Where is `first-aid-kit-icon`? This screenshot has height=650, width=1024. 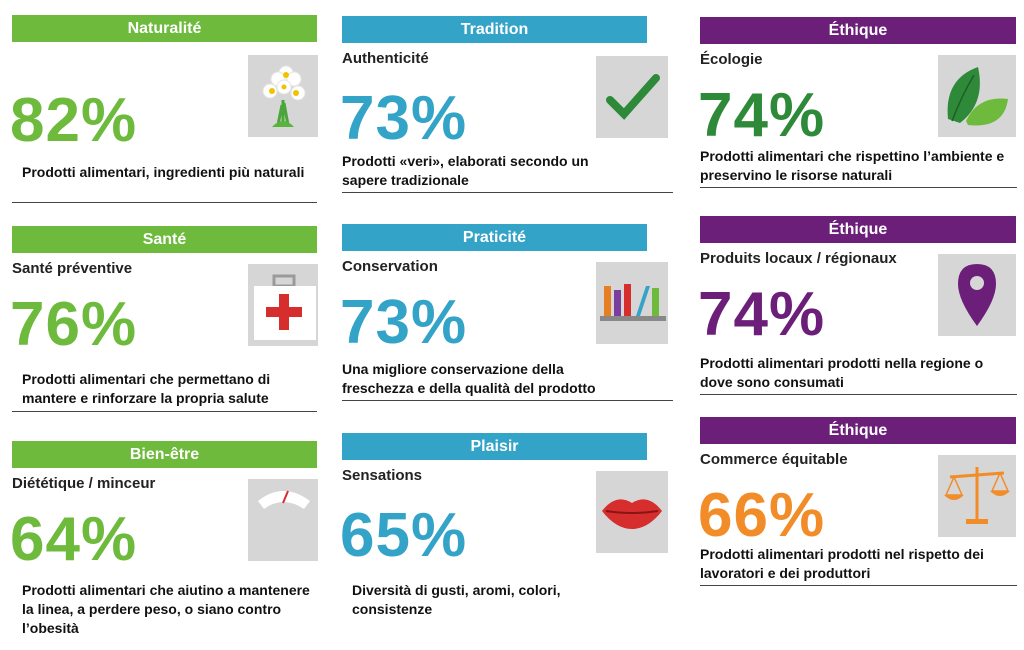
first-aid-kit-icon is located at coordinates (283, 305).